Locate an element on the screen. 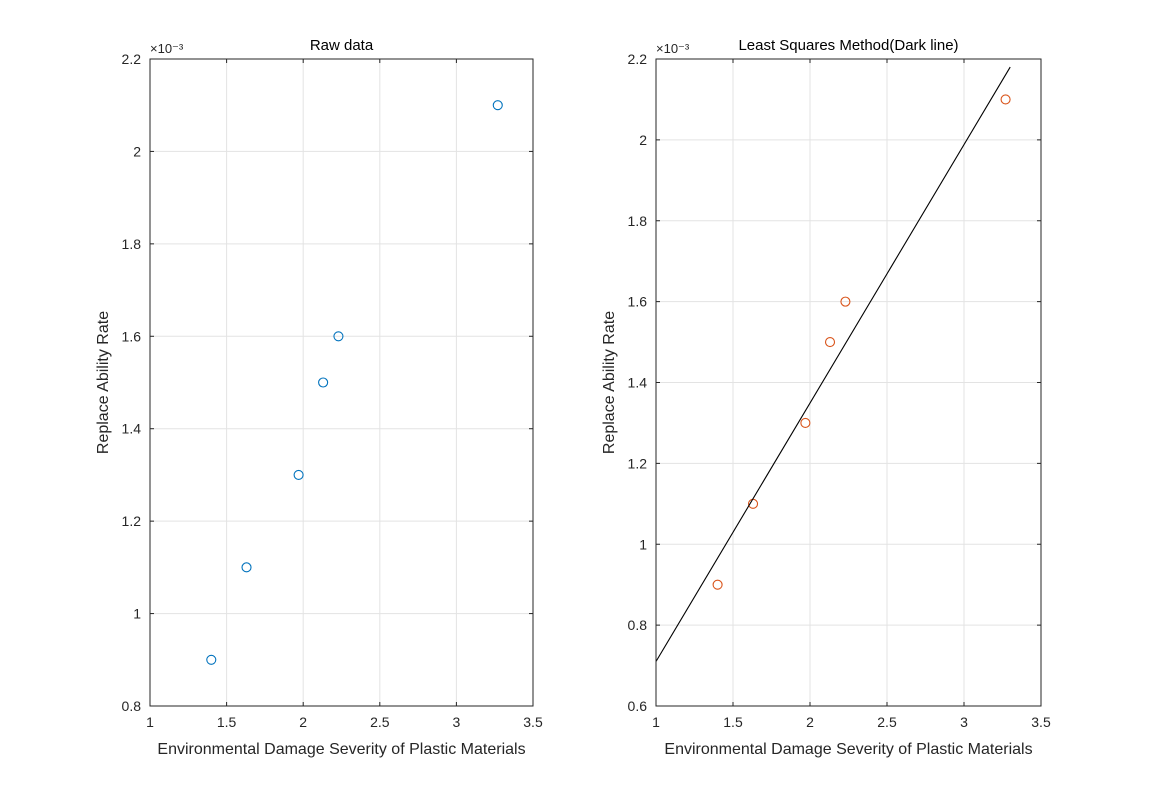 The image size is (1151, 793). chart-title: Raw data is located at coordinates (342, 45).